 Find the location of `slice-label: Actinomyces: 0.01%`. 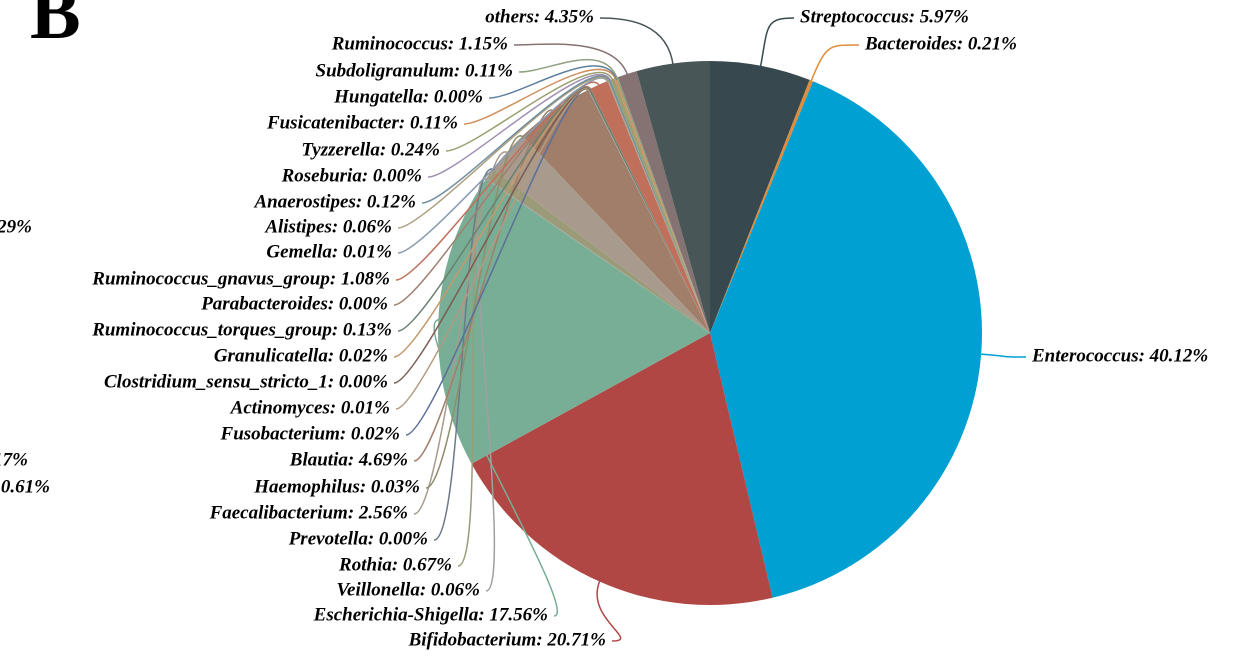

slice-label: Actinomyces: 0.01% is located at coordinates (310, 407).